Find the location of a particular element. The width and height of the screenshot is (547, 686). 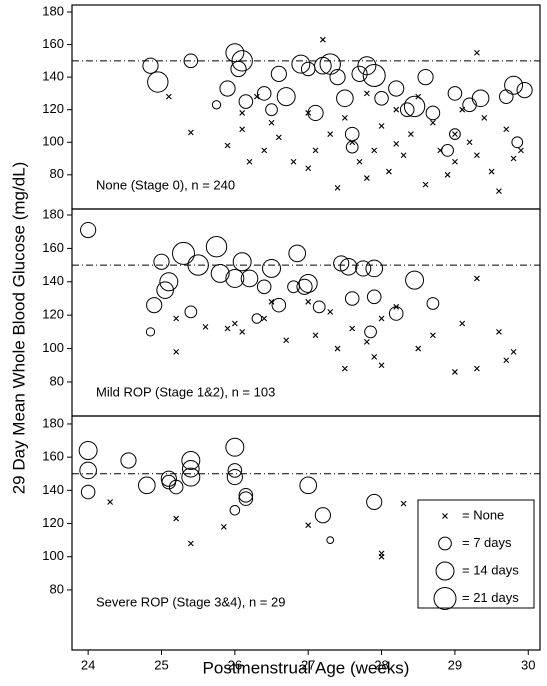

legend-label: = 14 days is located at coordinates (490, 569).